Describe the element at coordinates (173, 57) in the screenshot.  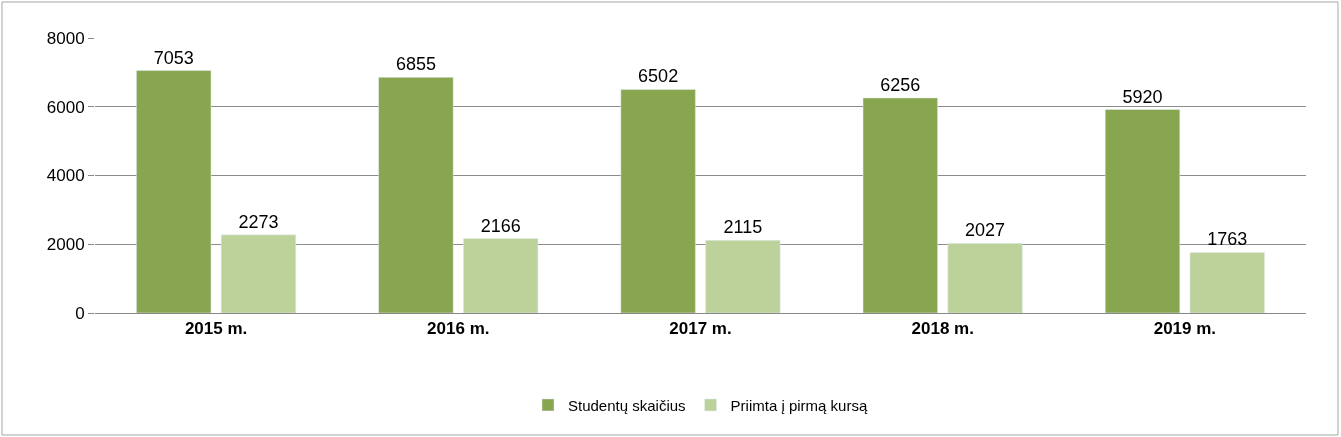
I see `data-label: 7053` at that location.